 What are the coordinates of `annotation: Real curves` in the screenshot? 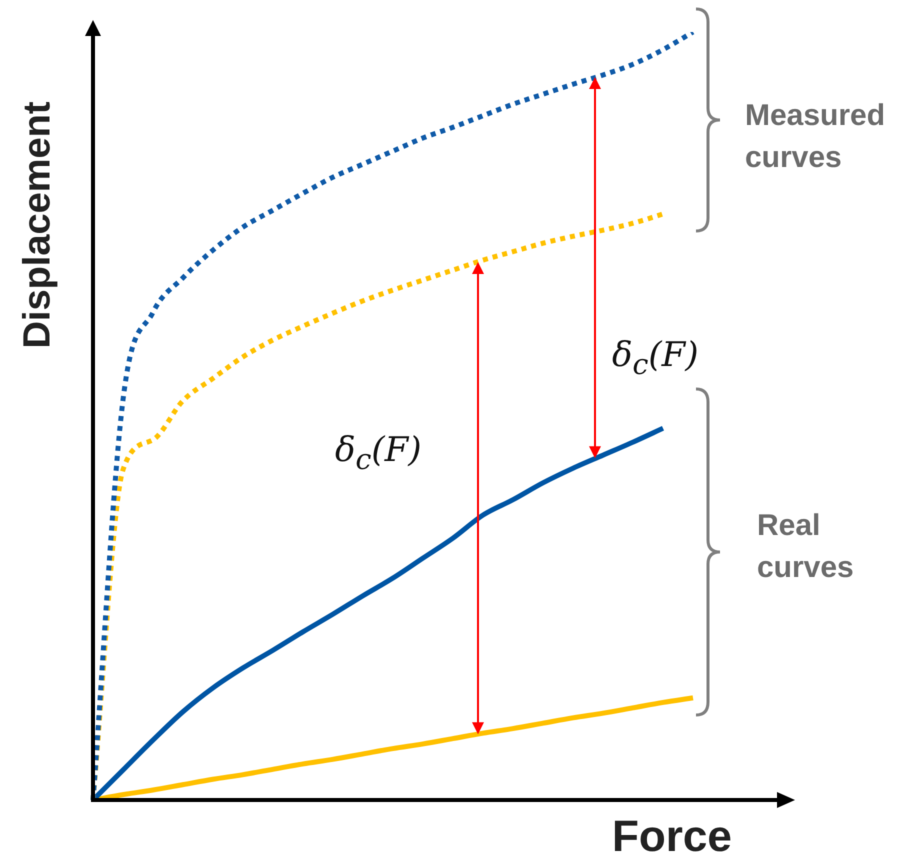 It's located at (806, 547).